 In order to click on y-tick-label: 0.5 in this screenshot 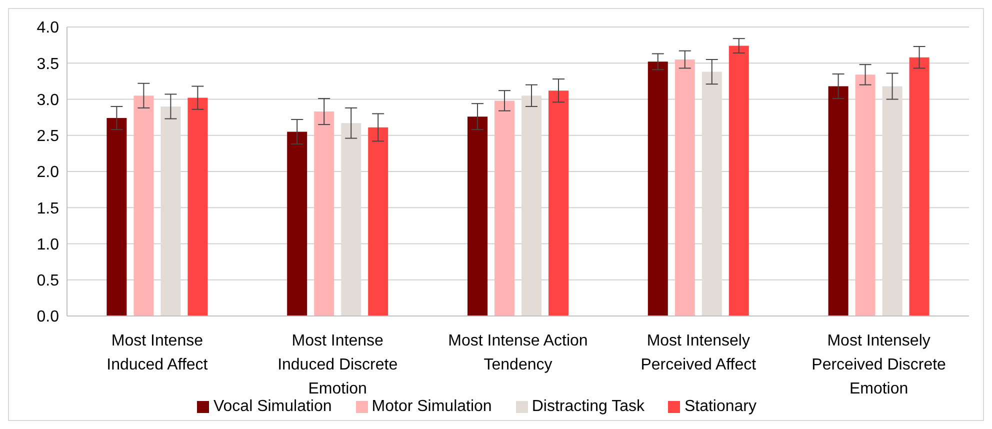, I will do `click(48, 281)`.